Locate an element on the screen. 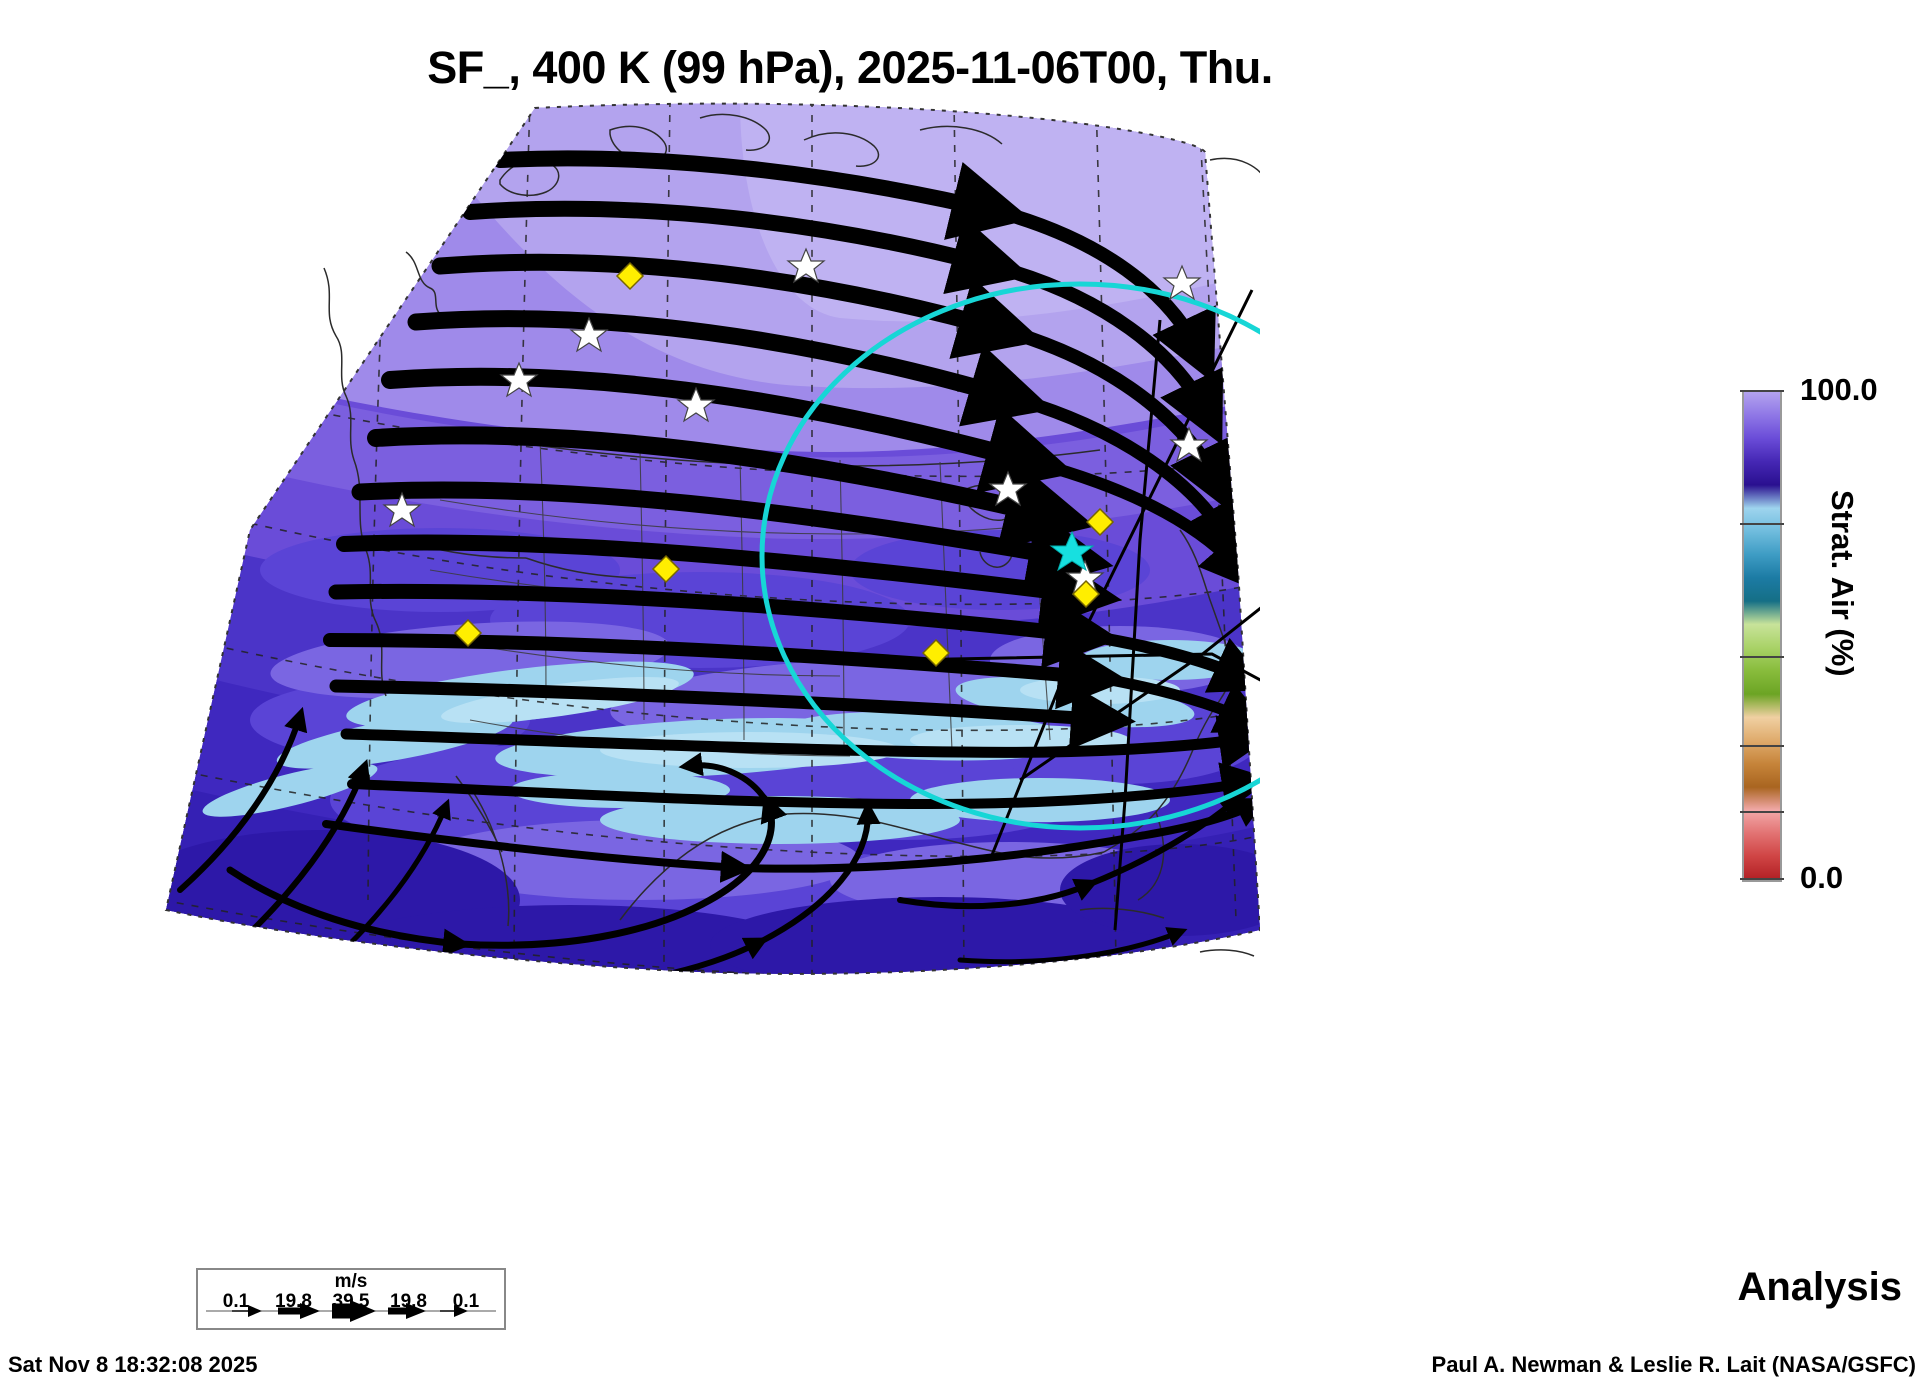 This screenshot has height=1394, width=1926. station-marker-star is located at coordinates (795, 421).